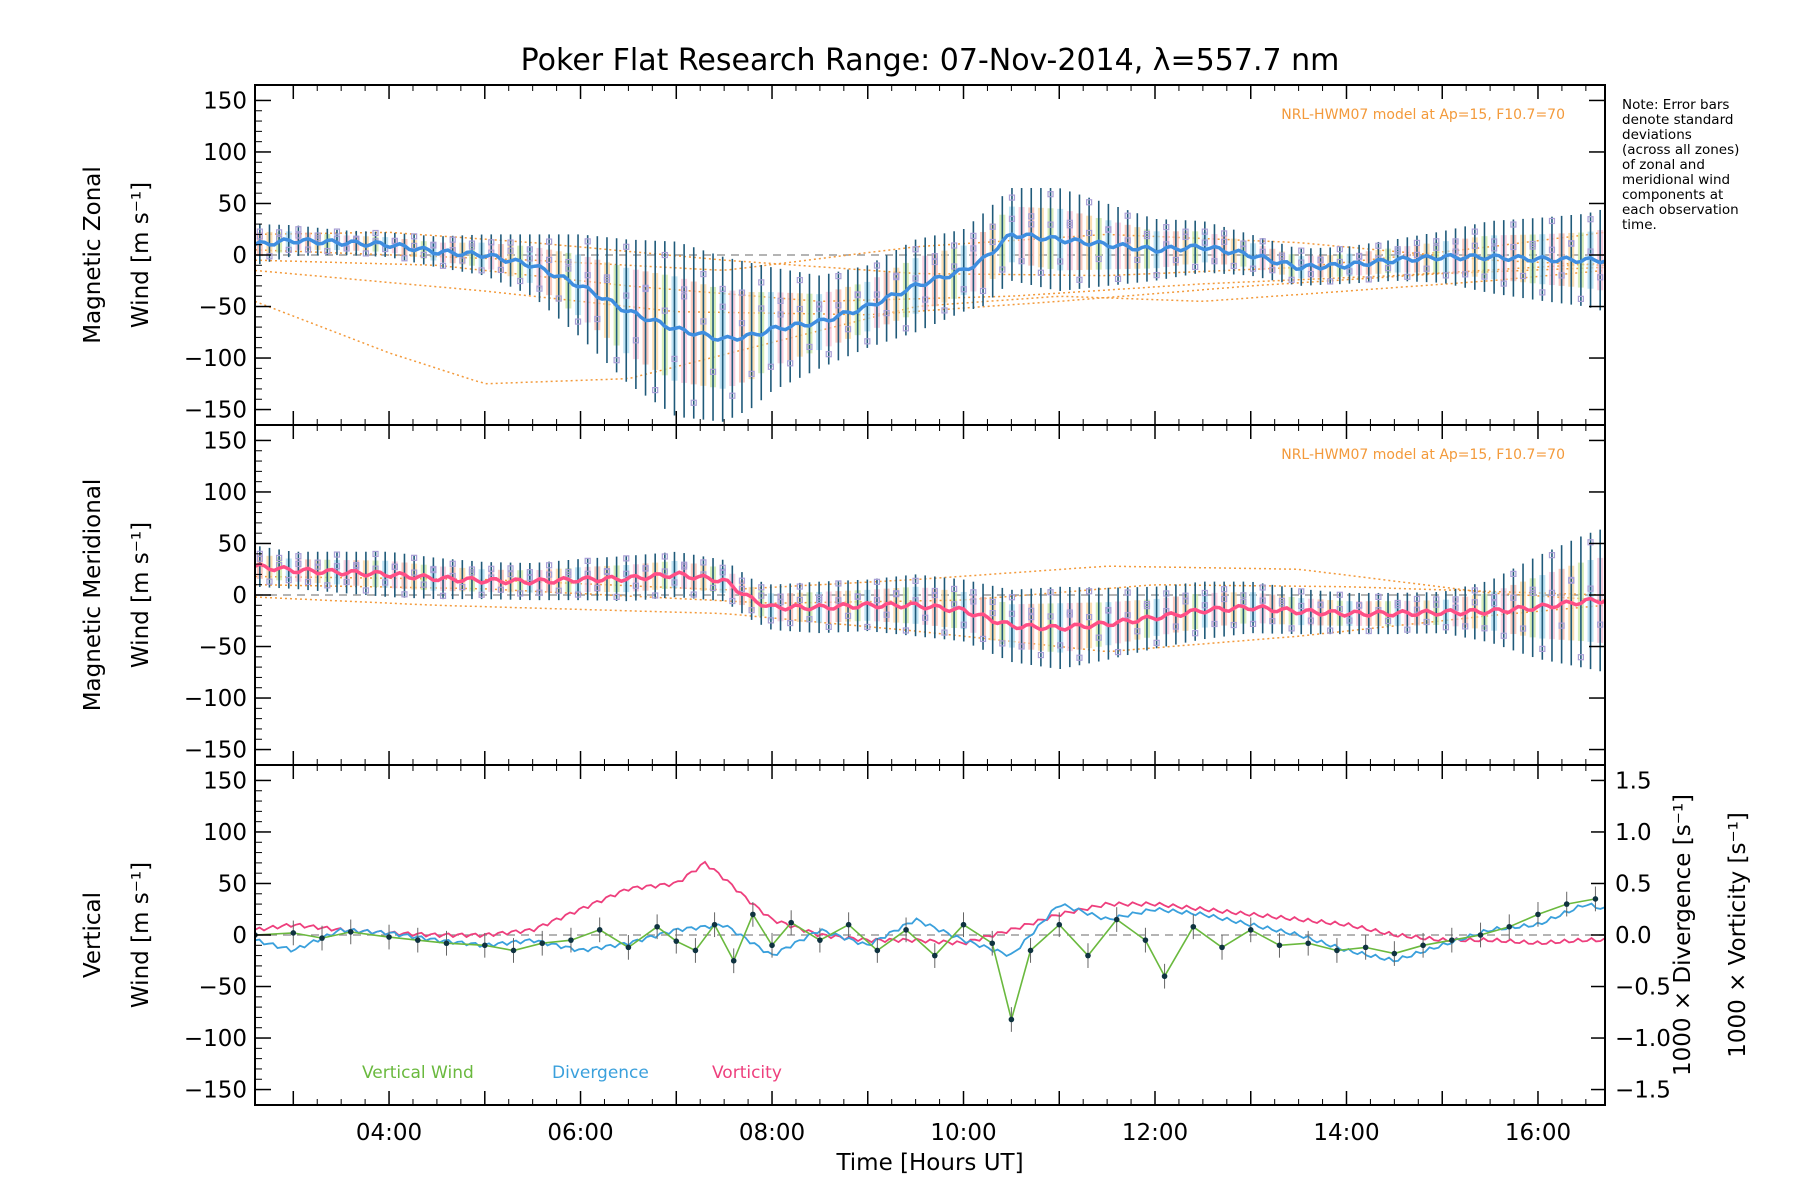 The height and width of the screenshot is (1200, 1800). Describe the element at coordinates (747, 1073) in the screenshot. I see `legend-vorticity: Vorticity` at that location.